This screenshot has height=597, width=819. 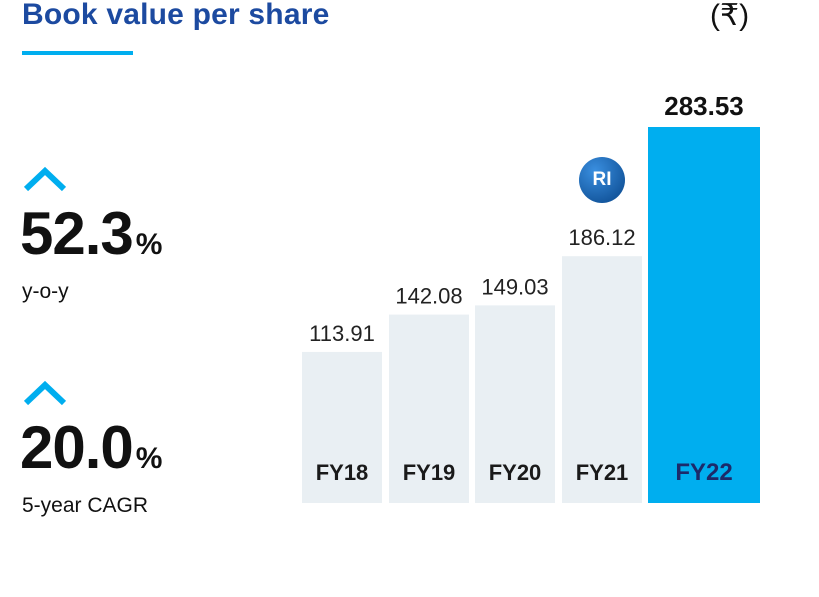 I want to click on bar-value-label: 283.53, so click(x=704, y=106).